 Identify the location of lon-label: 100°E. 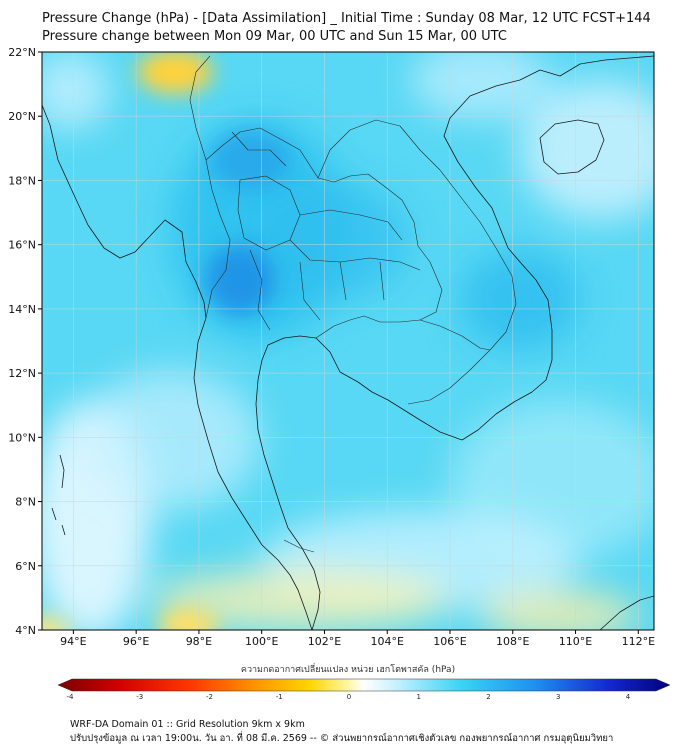
(261, 641).